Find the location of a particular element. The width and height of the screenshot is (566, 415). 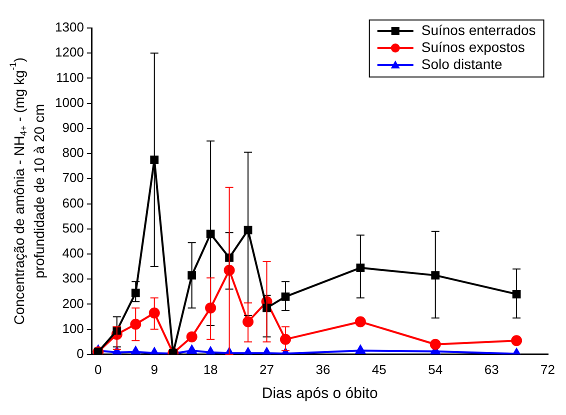

x-tick-label: 63 is located at coordinates (491, 369).